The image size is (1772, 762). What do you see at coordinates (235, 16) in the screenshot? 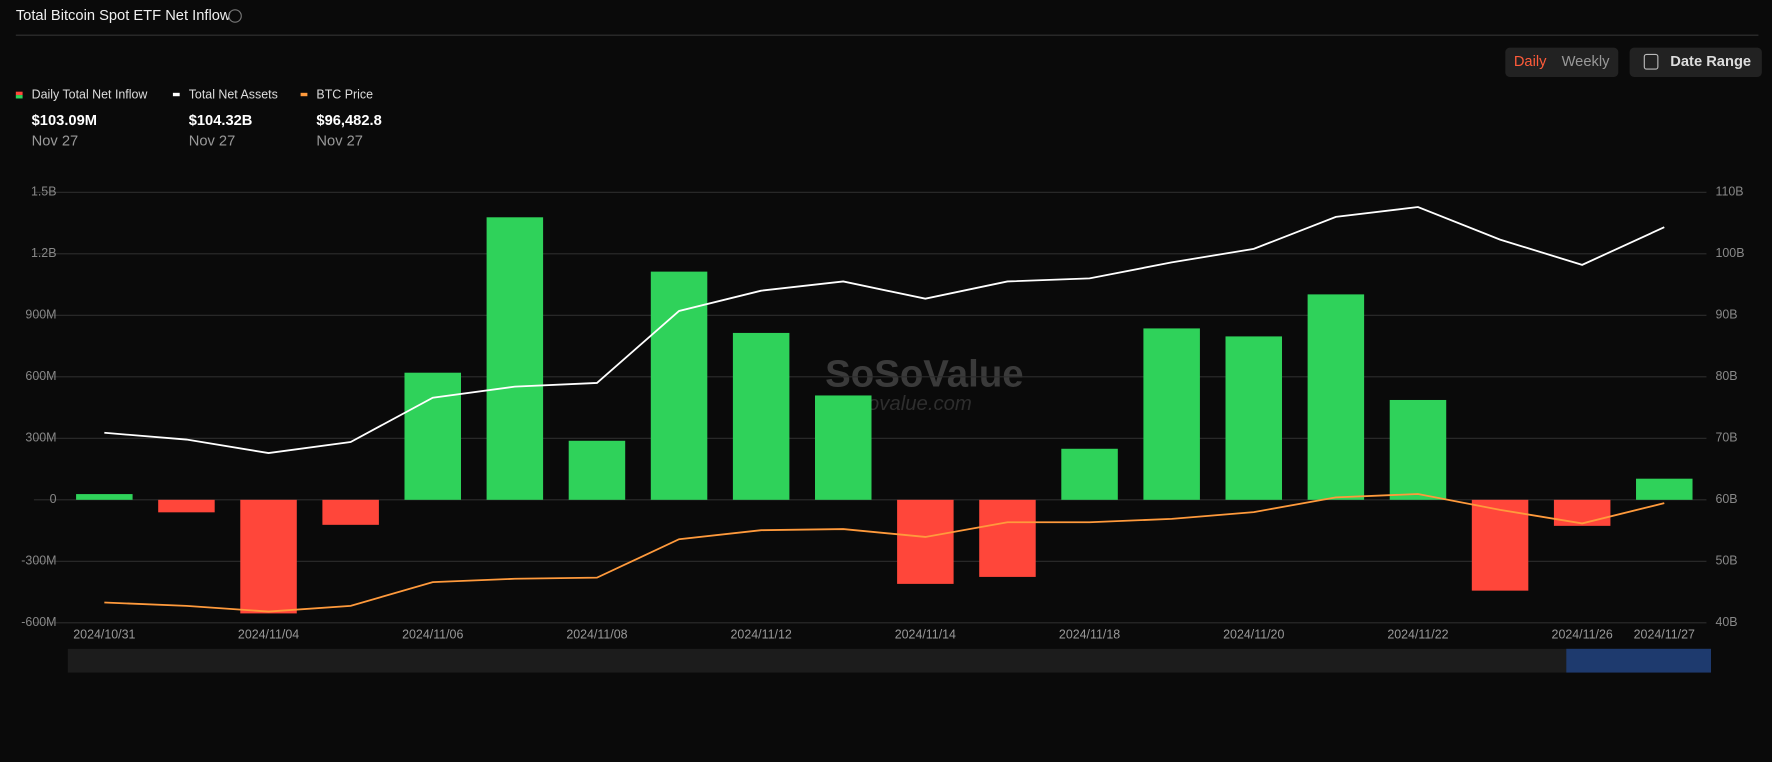
I see `info-icon` at bounding box center [235, 16].